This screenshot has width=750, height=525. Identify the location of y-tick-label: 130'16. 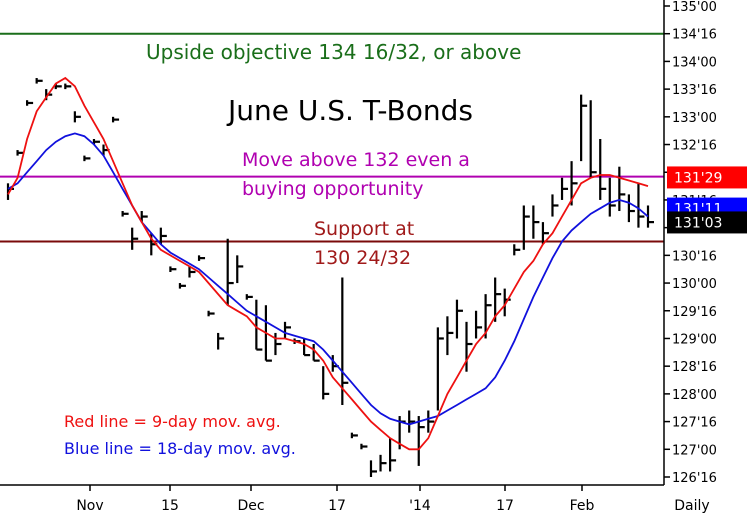
(694, 256).